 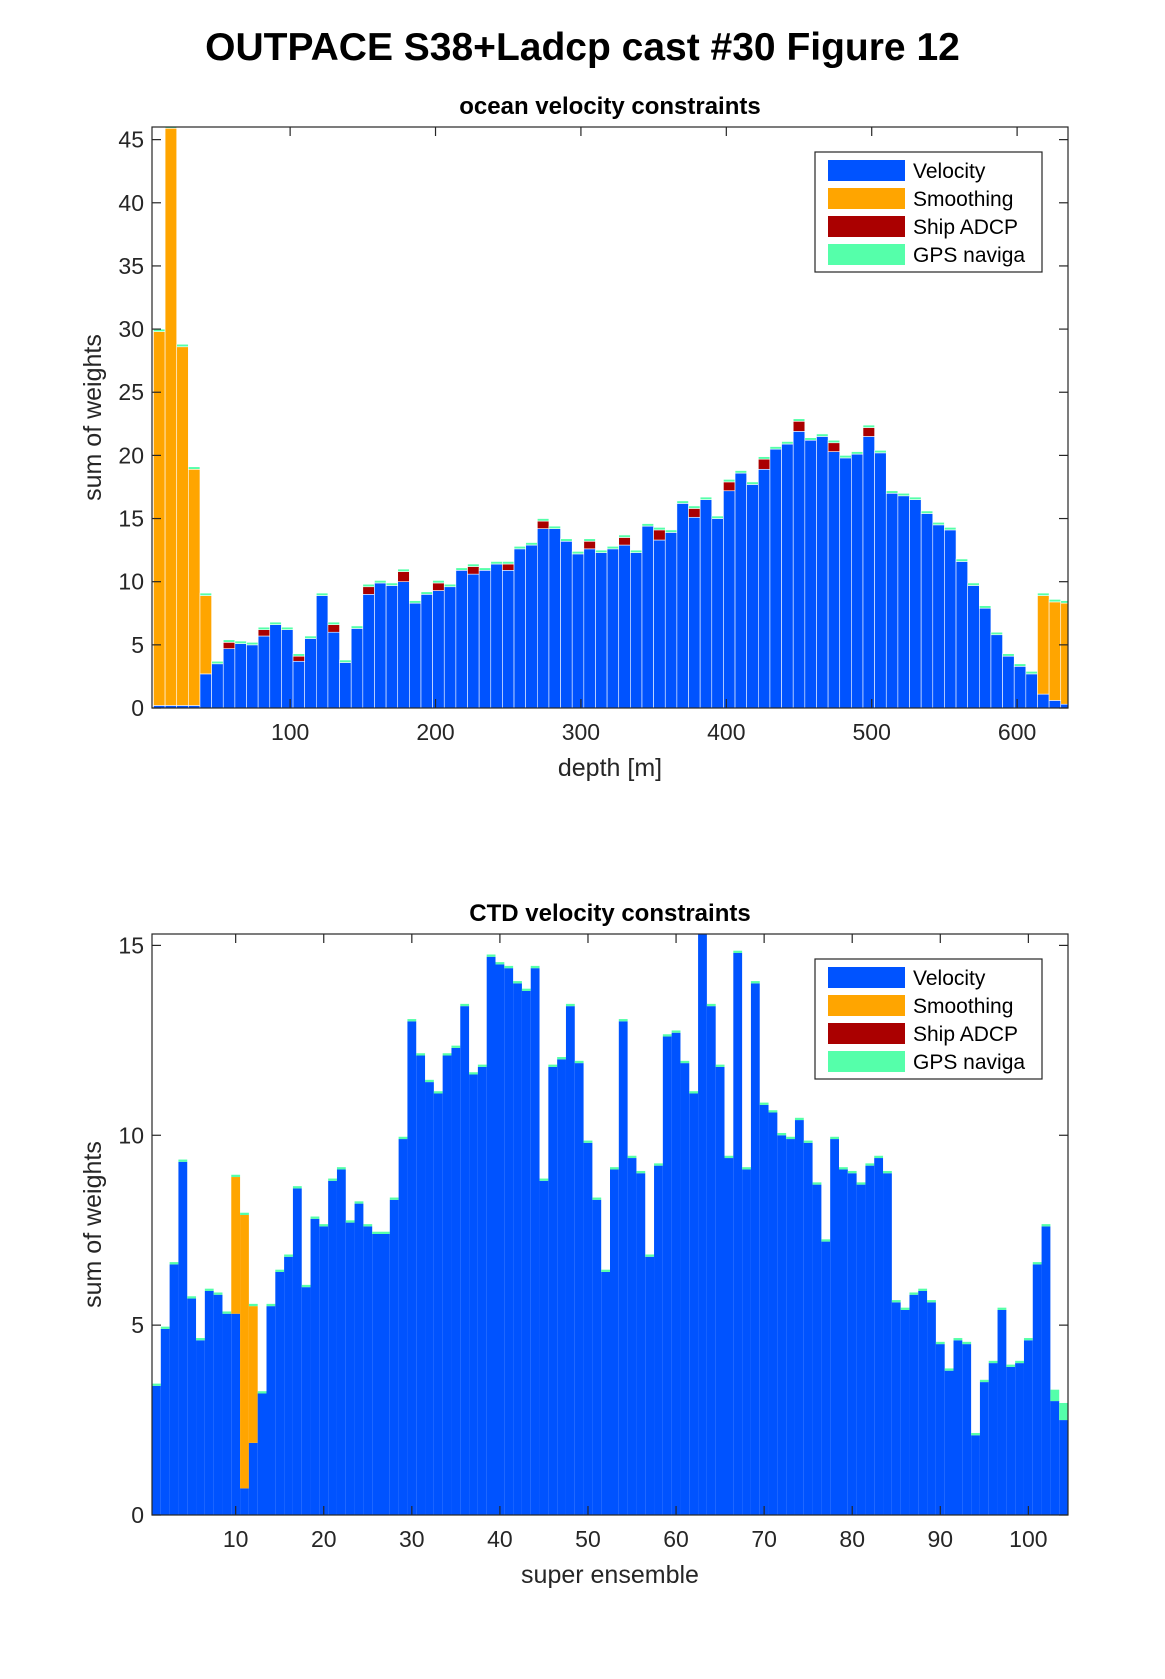 I want to click on legend-label: Smoothing, so click(x=963, y=199).